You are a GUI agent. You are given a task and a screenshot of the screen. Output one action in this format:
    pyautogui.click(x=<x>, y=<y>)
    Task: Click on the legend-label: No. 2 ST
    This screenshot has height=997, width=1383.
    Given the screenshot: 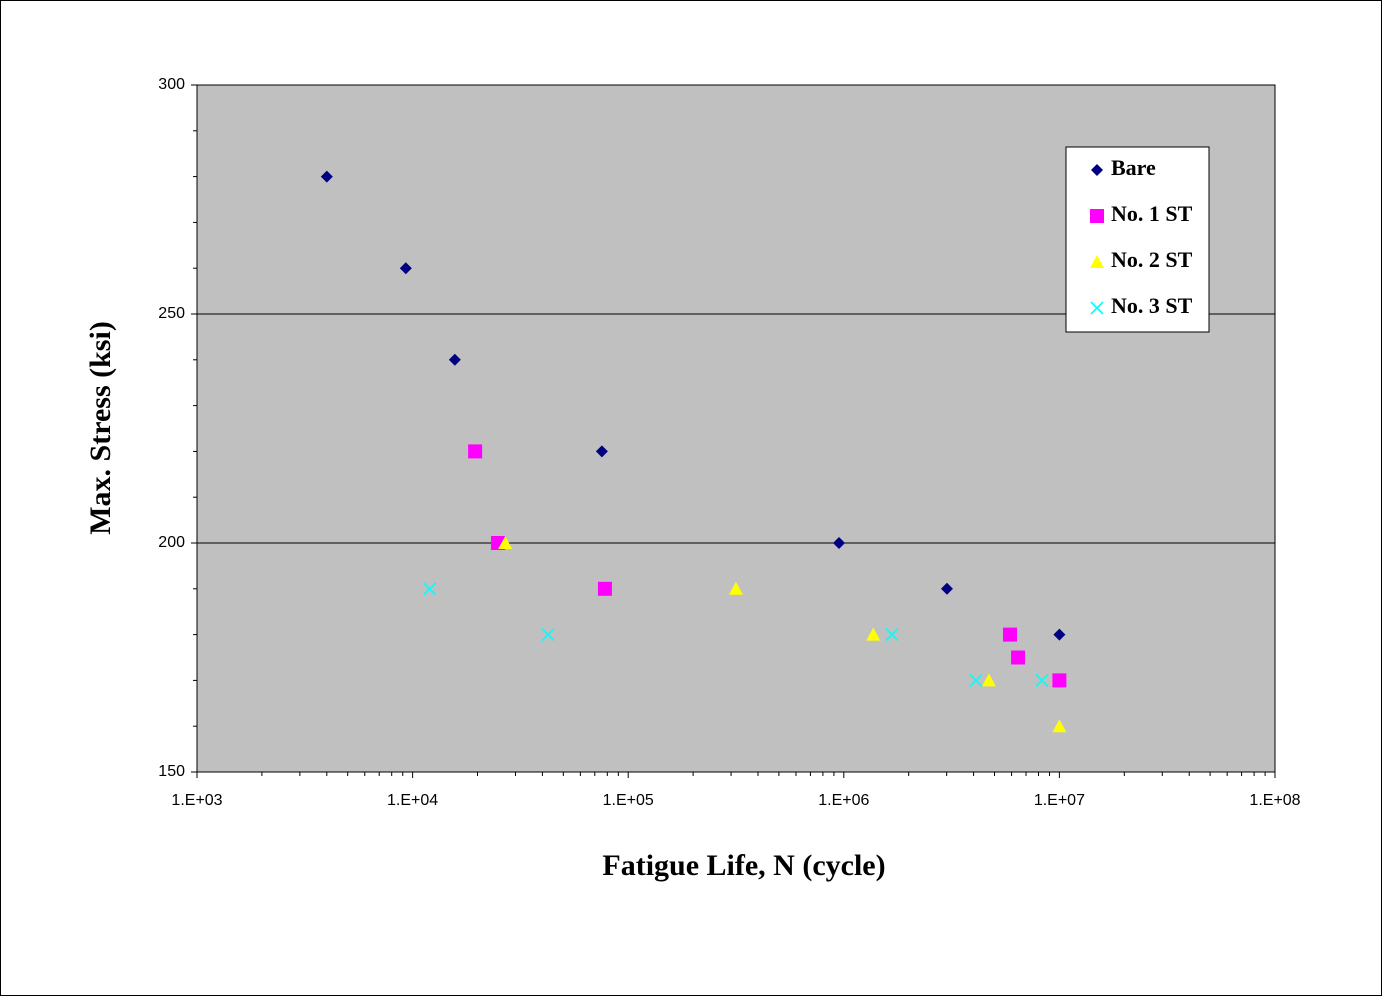 What is the action you would take?
    pyautogui.click(x=1152, y=259)
    